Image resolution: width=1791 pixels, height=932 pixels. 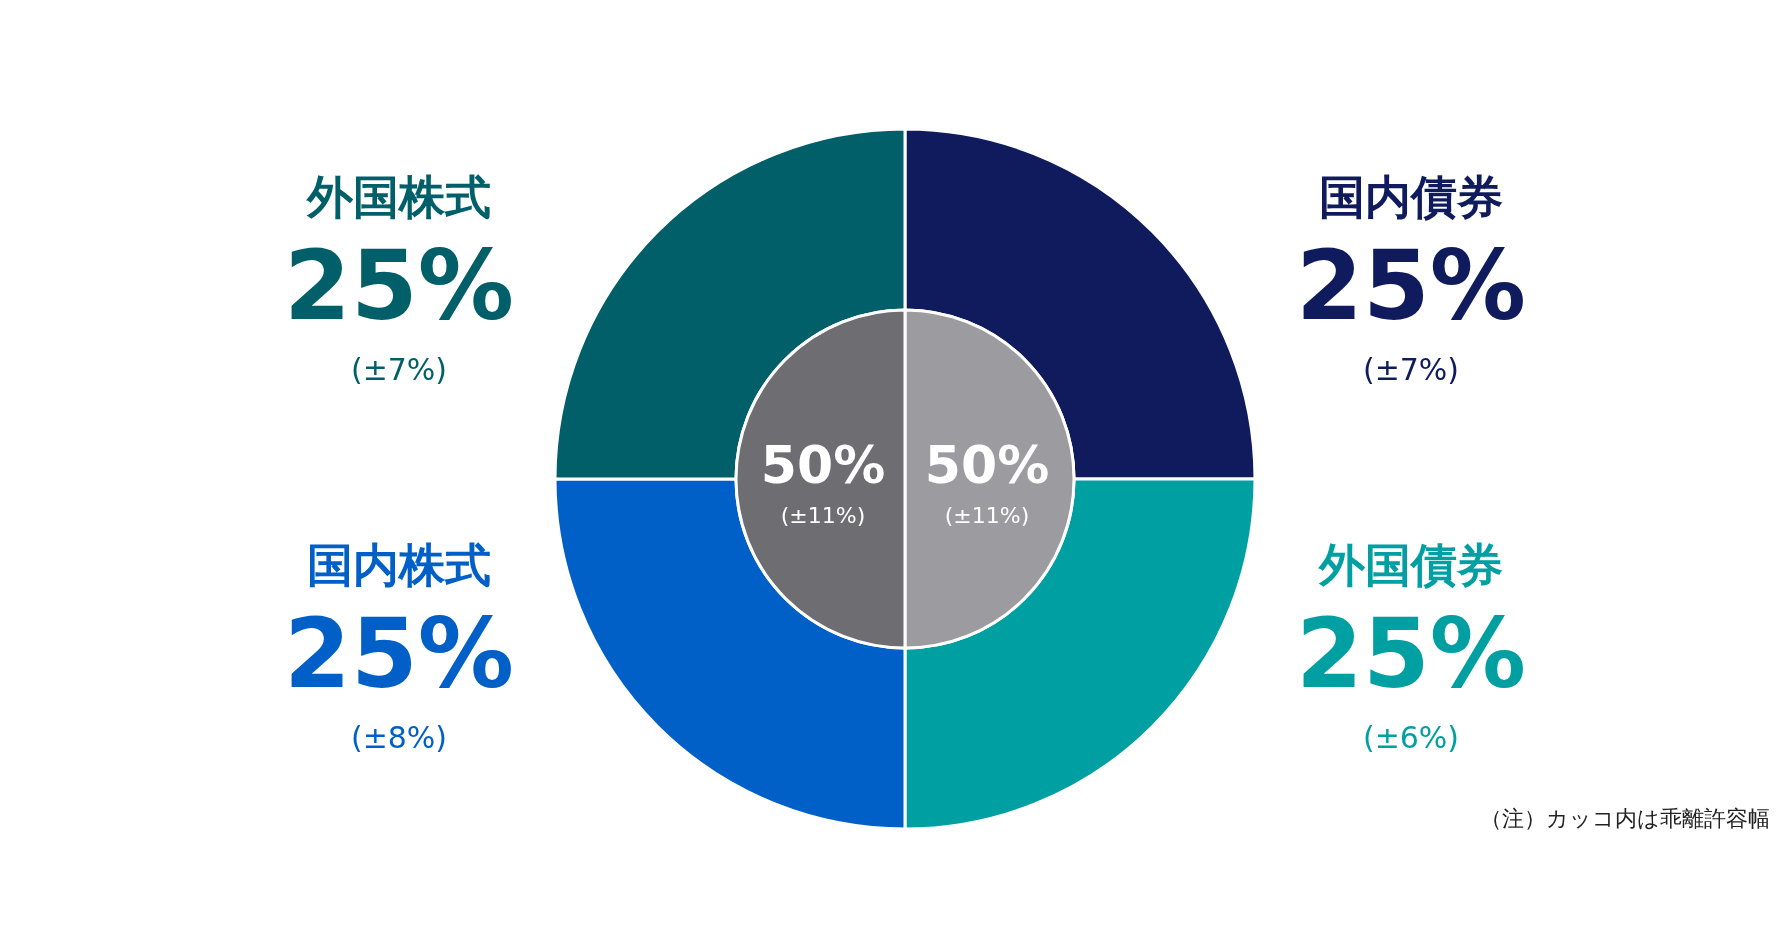 I want to click on text: （注）カッコ内は乖離許容幅, so click(x=1625, y=818).